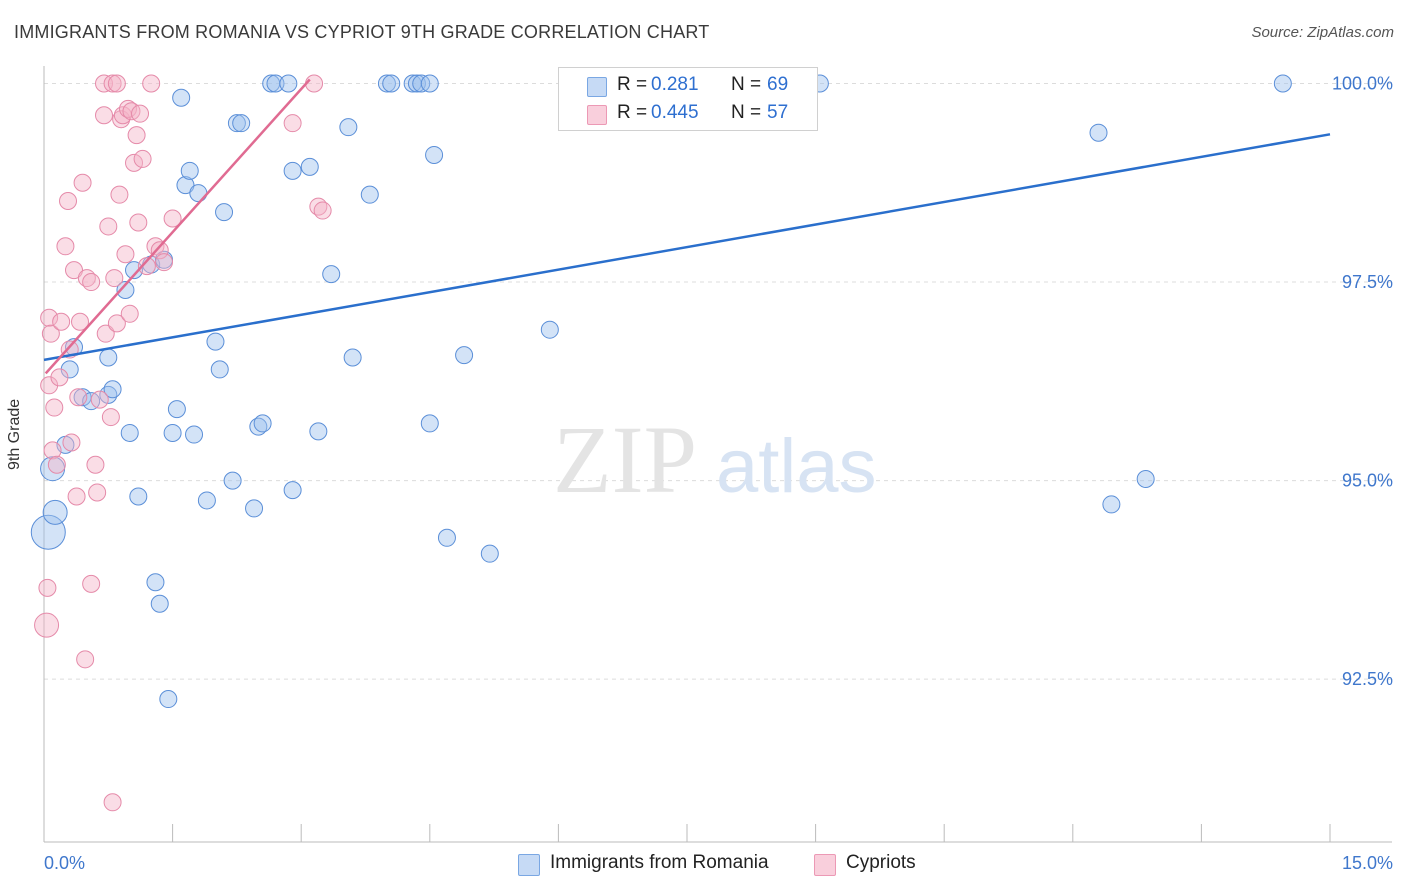 The height and width of the screenshot is (892, 1406). I want to click on legend-r-value: 0.281, so click(675, 84).